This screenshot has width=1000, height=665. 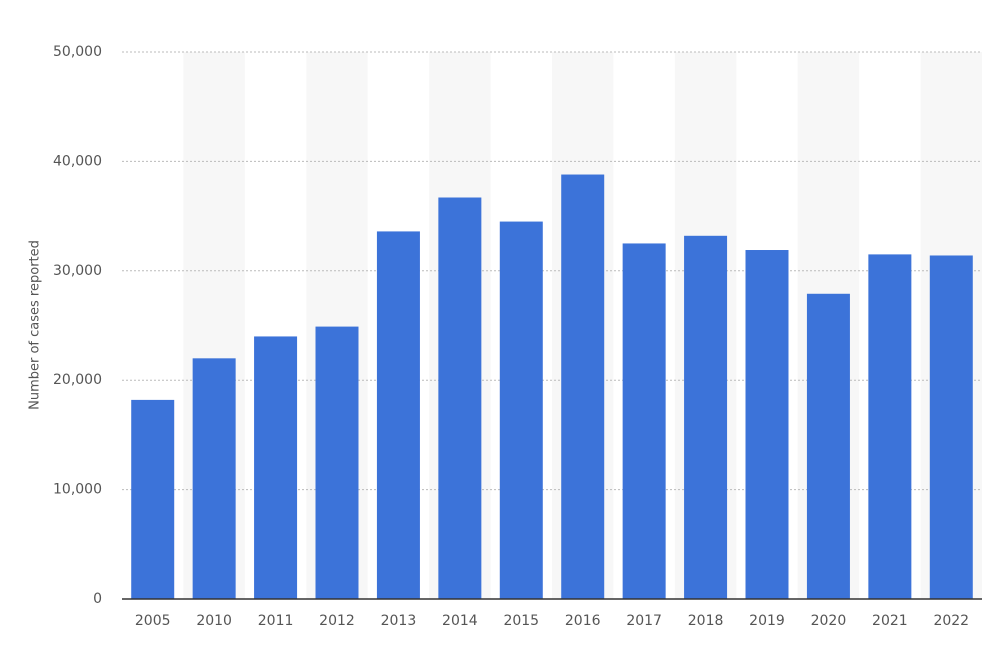 What do you see at coordinates (35, 325) in the screenshot?
I see `y-axis-label: Number of cases reported` at bounding box center [35, 325].